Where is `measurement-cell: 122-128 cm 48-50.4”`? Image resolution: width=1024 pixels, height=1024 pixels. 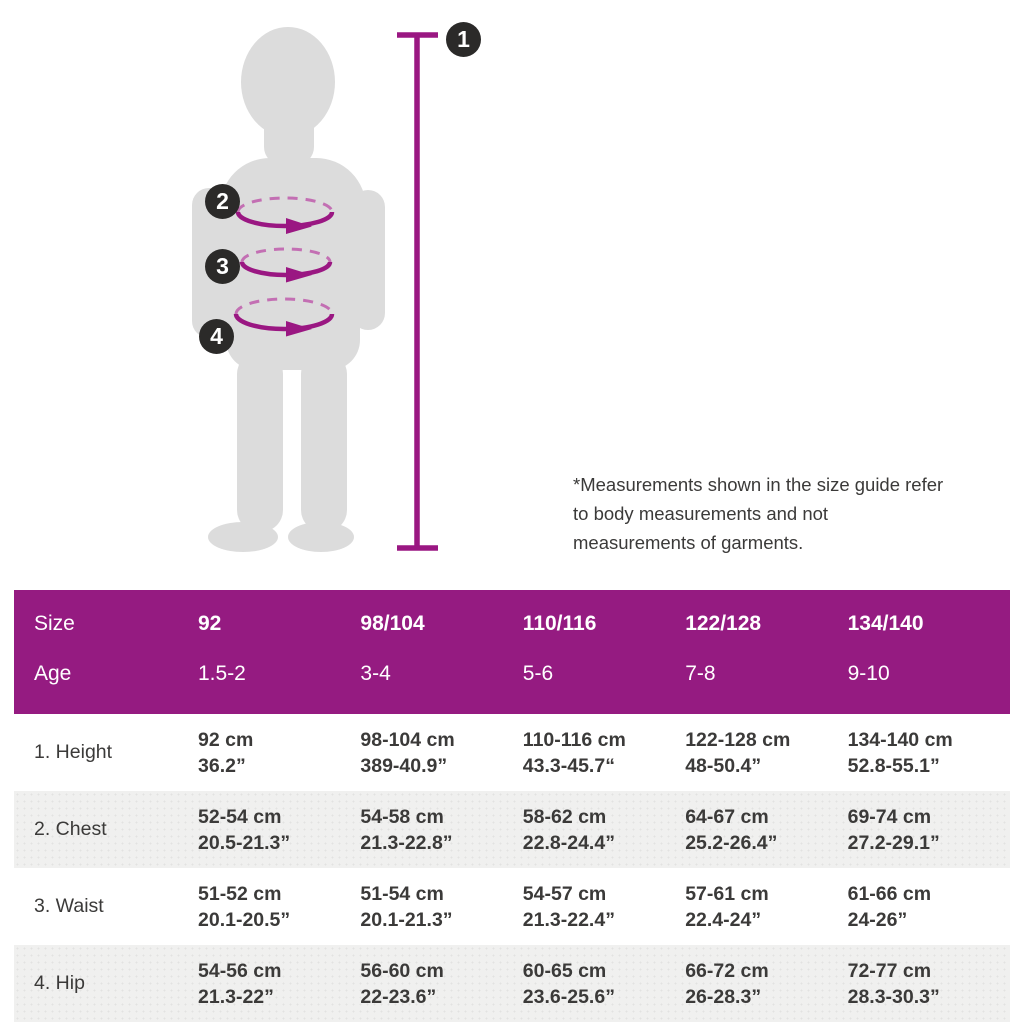 measurement-cell: 122-128 cm 48-50.4” is located at coordinates (766, 753).